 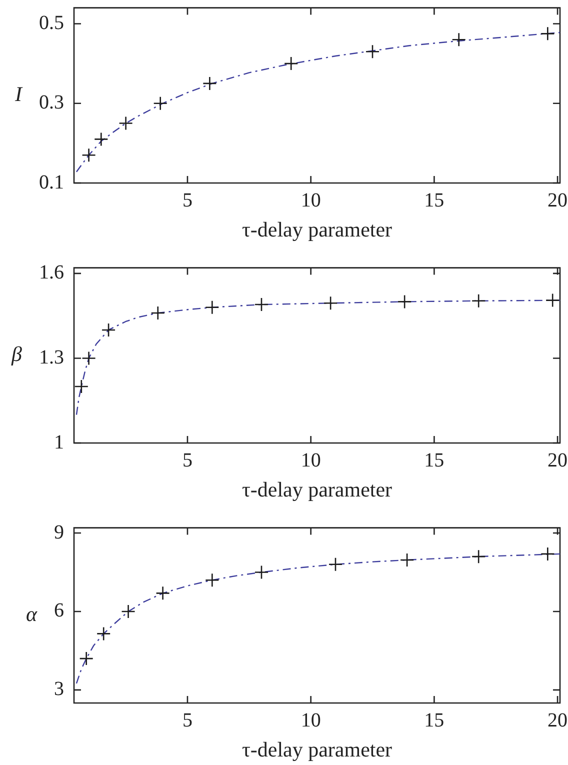 I want to click on y-tick-label: 3, so click(x=59, y=689).